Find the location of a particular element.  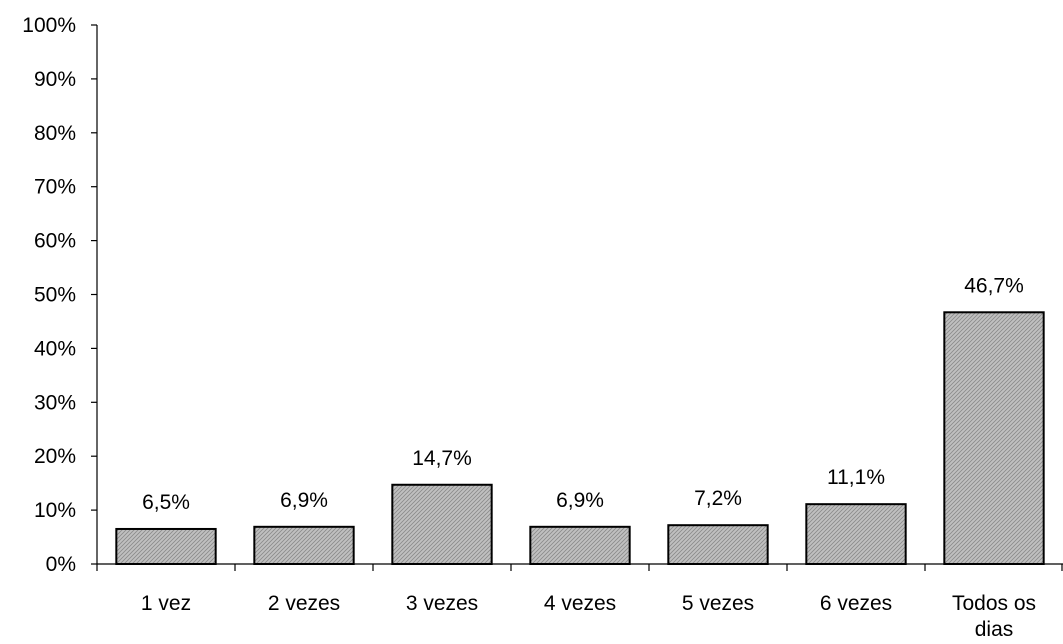

x-tick-label-line: 6 vezes is located at coordinates (856, 603).